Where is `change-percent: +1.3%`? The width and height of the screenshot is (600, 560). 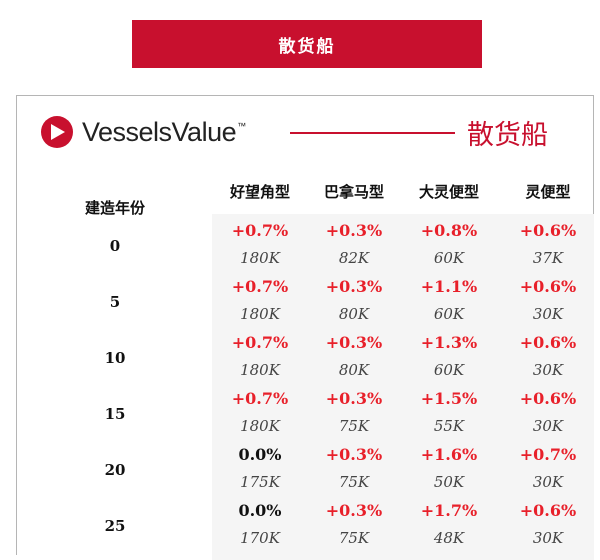 change-percent: +1.3% is located at coordinates (449, 342).